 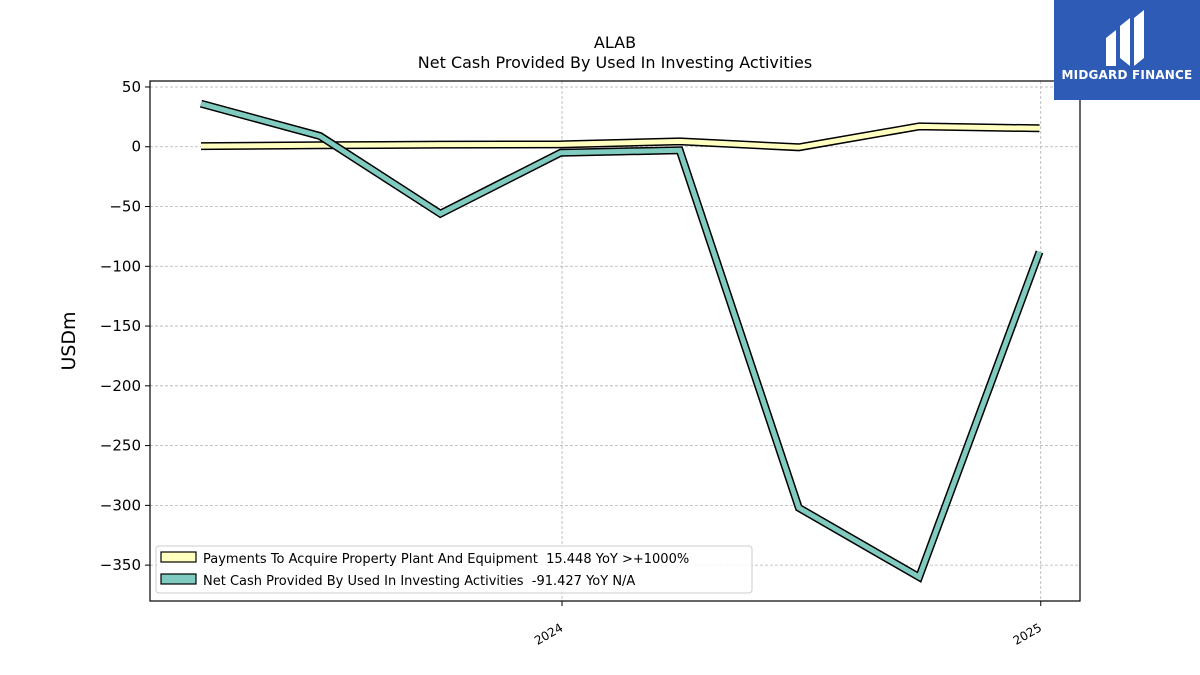 I want to click on y-tick-label: −300, so click(x=120, y=505).